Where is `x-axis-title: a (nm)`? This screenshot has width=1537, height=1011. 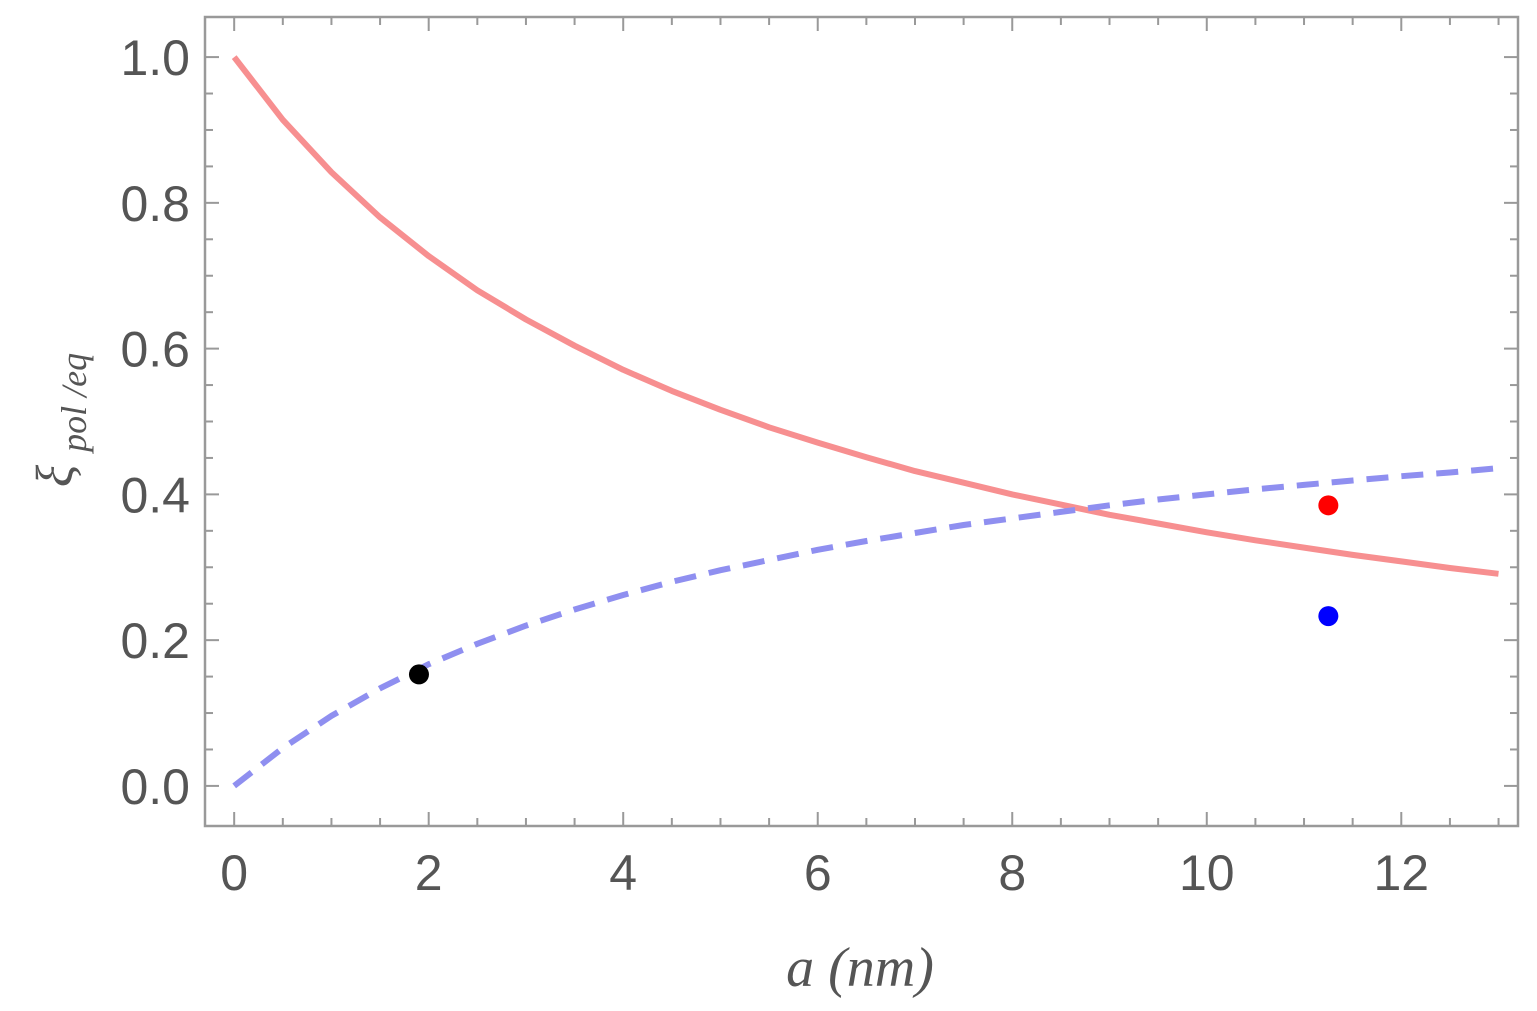 x-axis-title: a (nm) is located at coordinates (860, 968).